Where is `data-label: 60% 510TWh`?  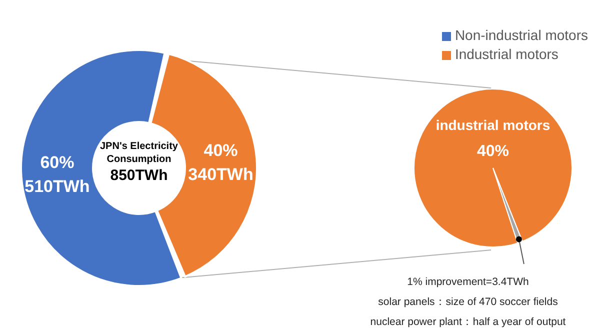 data-label: 60% 510TWh is located at coordinates (57, 174).